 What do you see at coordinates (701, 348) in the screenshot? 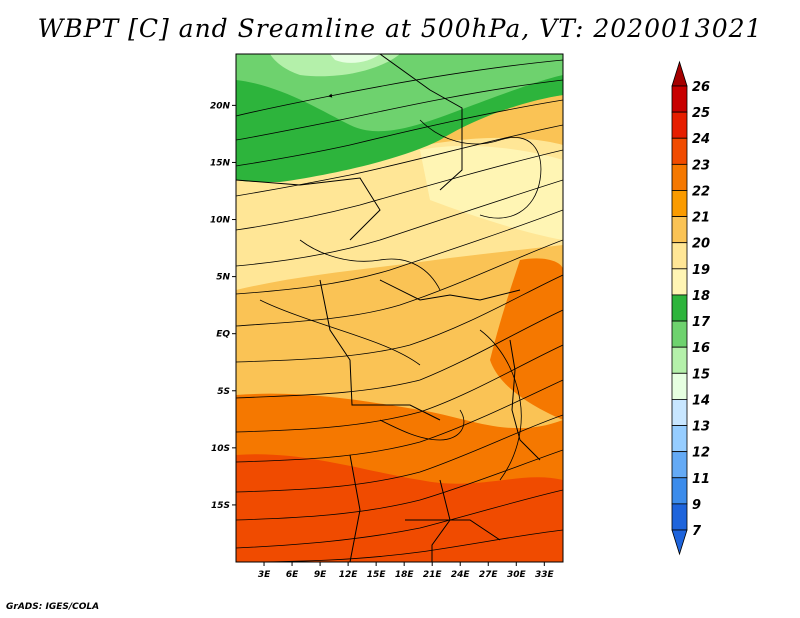
I see `colorbar-label: 16` at bounding box center [701, 348].